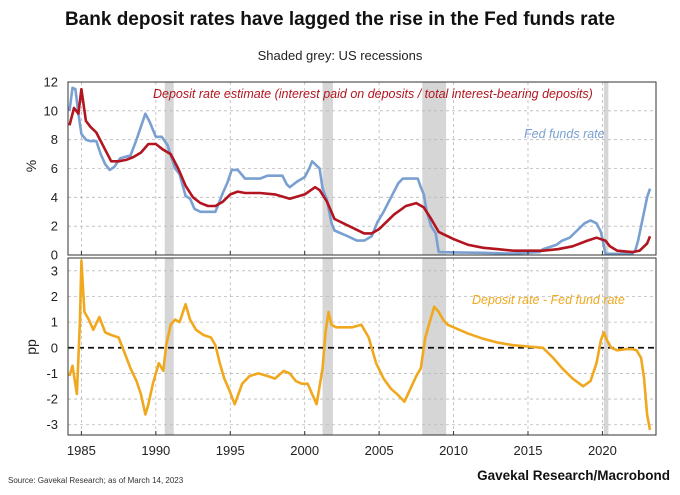  I want to click on top-y-tick-label: 8, so click(54, 139).